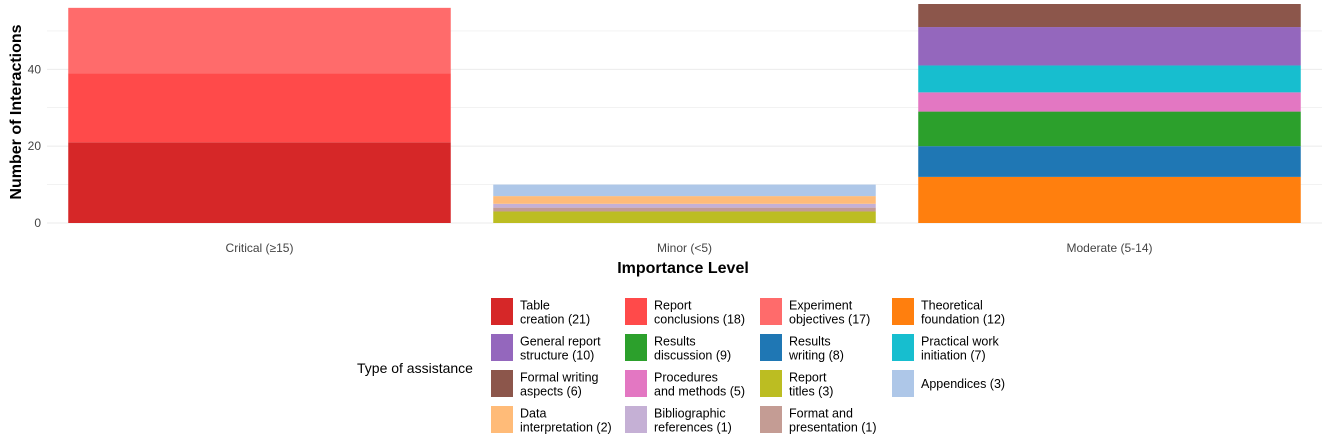 The height and width of the screenshot is (444, 1325). What do you see at coordinates (953, 356) in the screenshot?
I see `legend-label: initiation (7)` at bounding box center [953, 356].